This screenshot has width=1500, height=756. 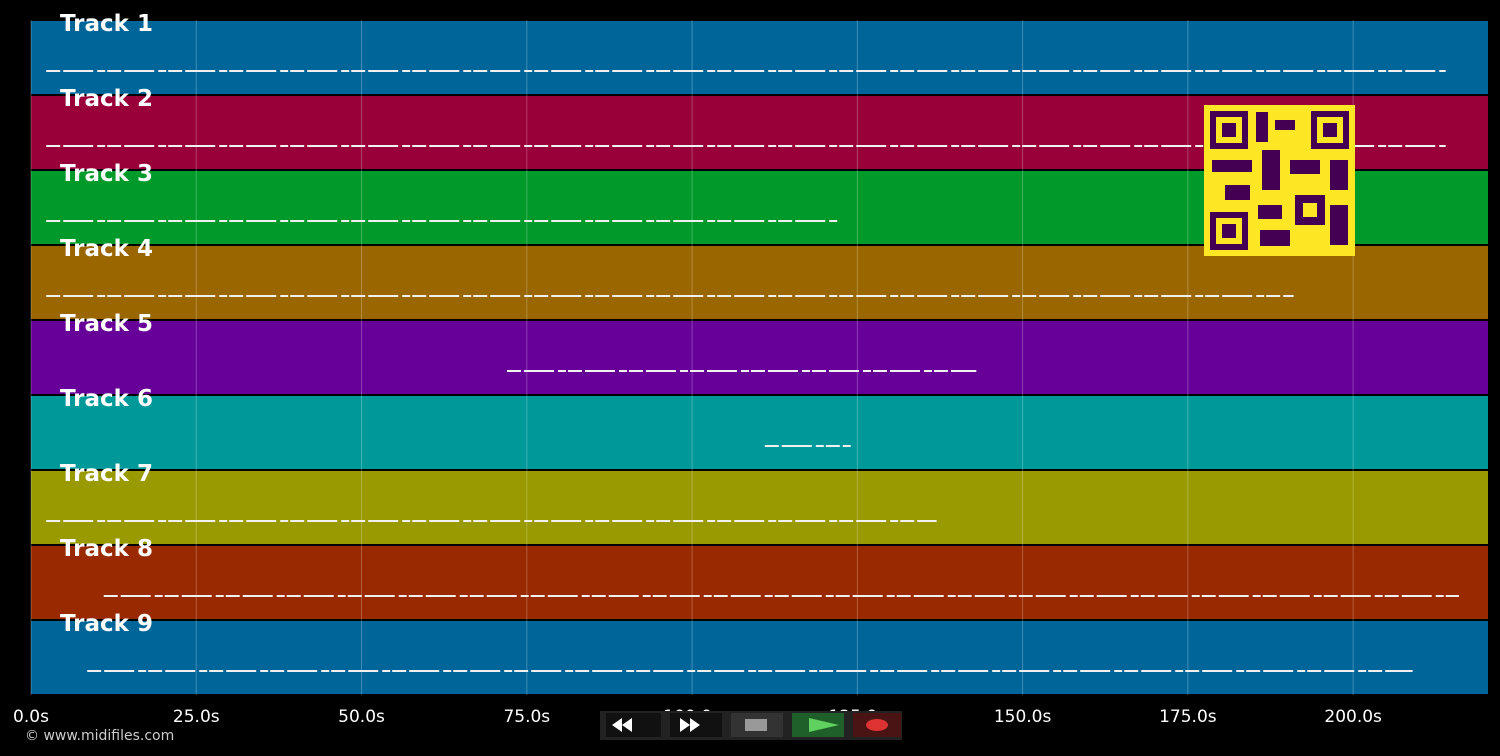 I want to click on track-name: Track 3, so click(x=106, y=174).